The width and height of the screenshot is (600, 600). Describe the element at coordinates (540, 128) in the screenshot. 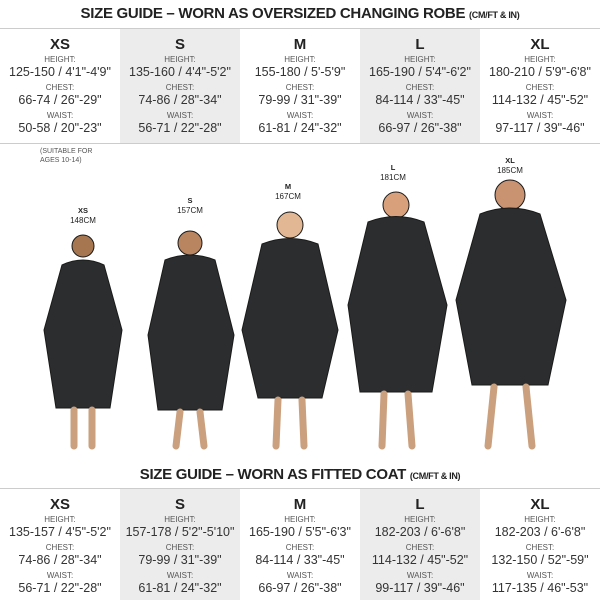

I see `measure-value: 97-117 / 39"-46"` at that location.